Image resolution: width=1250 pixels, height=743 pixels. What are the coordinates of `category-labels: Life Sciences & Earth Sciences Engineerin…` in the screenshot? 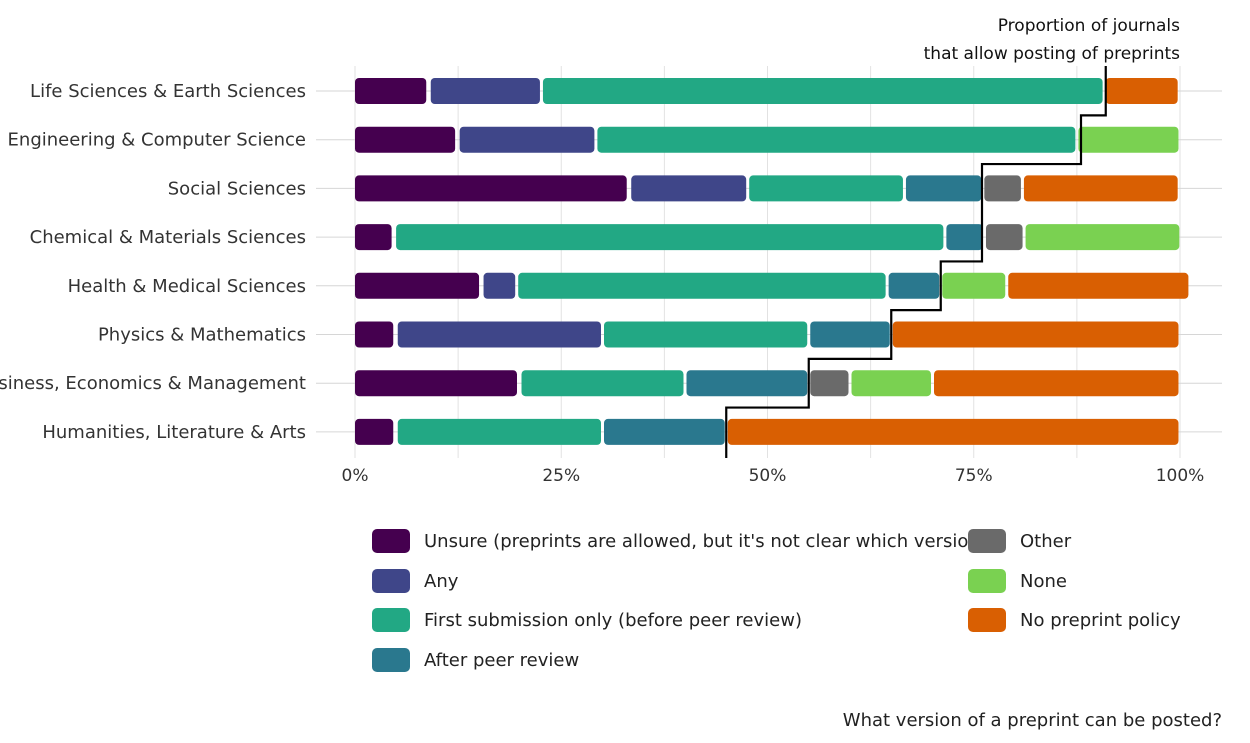 It's located at (153, 262).